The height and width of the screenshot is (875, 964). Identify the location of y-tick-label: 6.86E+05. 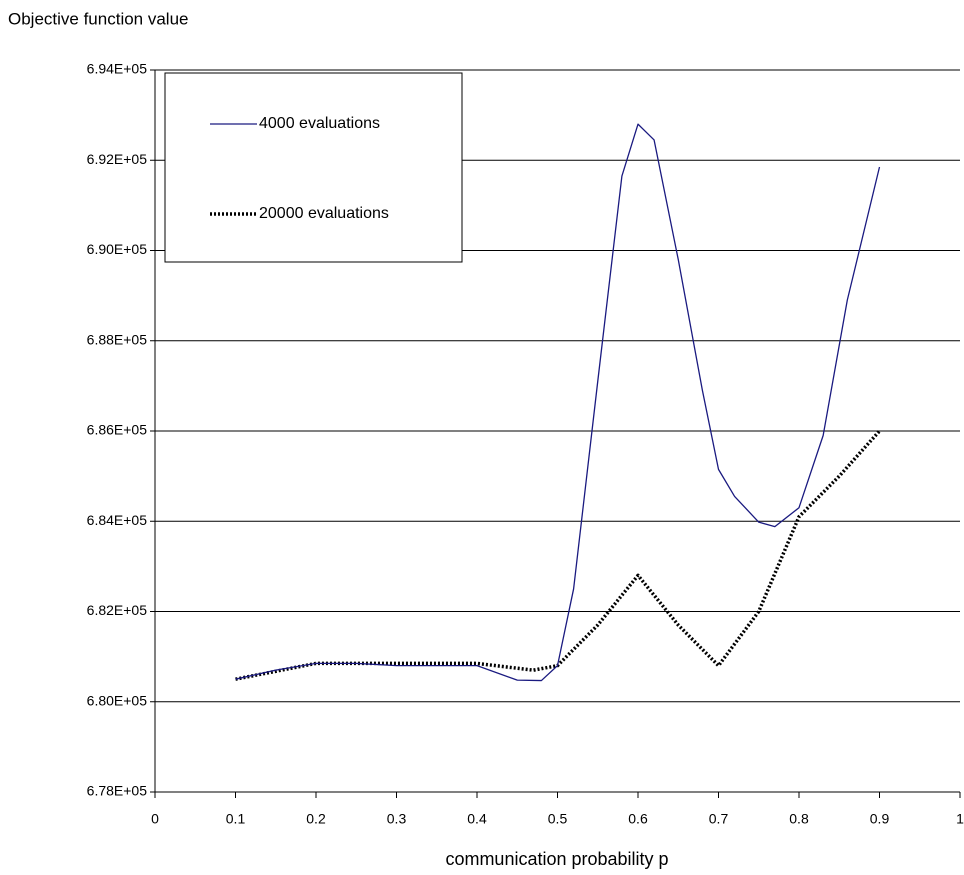
(117, 430).